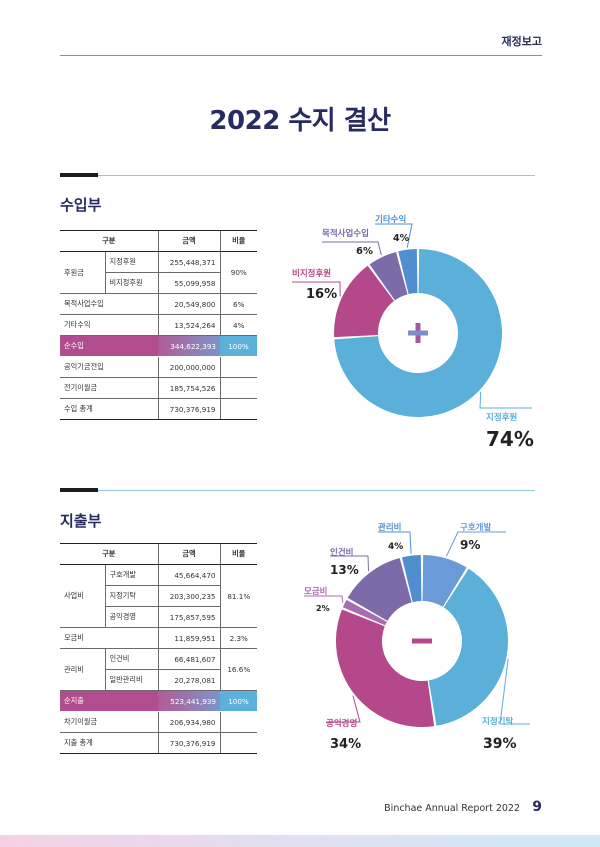 The height and width of the screenshot is (847, 600). What do you see at coordinates (470, 545) in the screenshot?
I see `slice-percent-label: 9%` at bounding box center [470, 545].